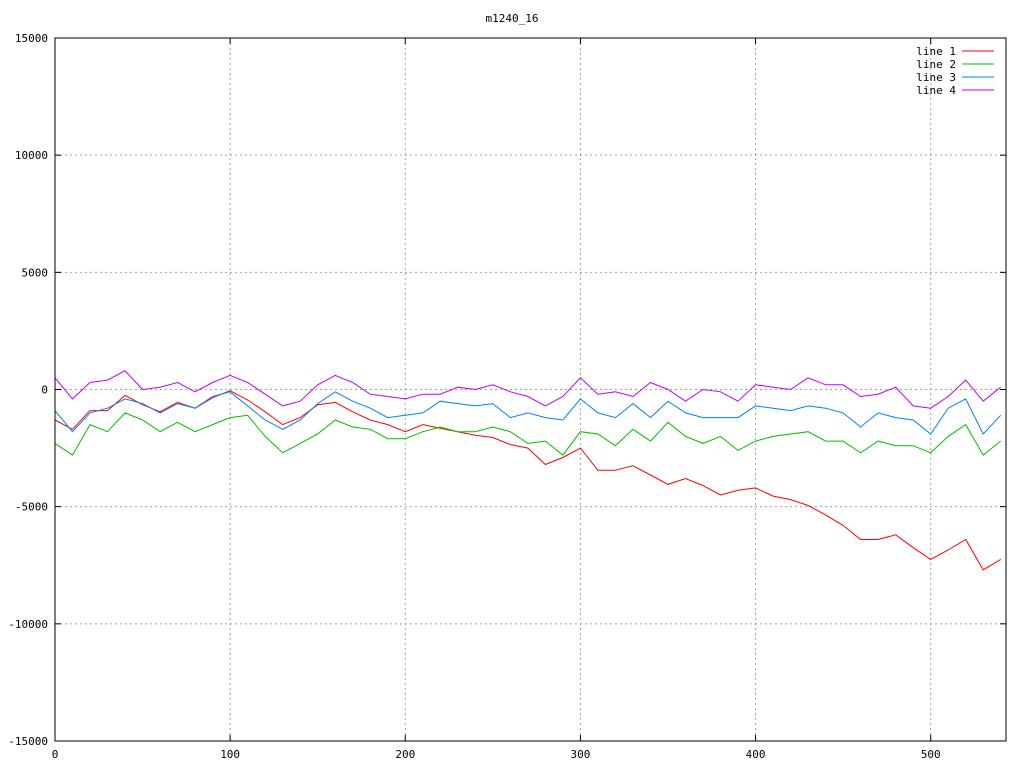  What do you see at coordinates (28, 741) in the screenshot?
I see `y-tick-label: -15000` at bounding box center [28, 741].